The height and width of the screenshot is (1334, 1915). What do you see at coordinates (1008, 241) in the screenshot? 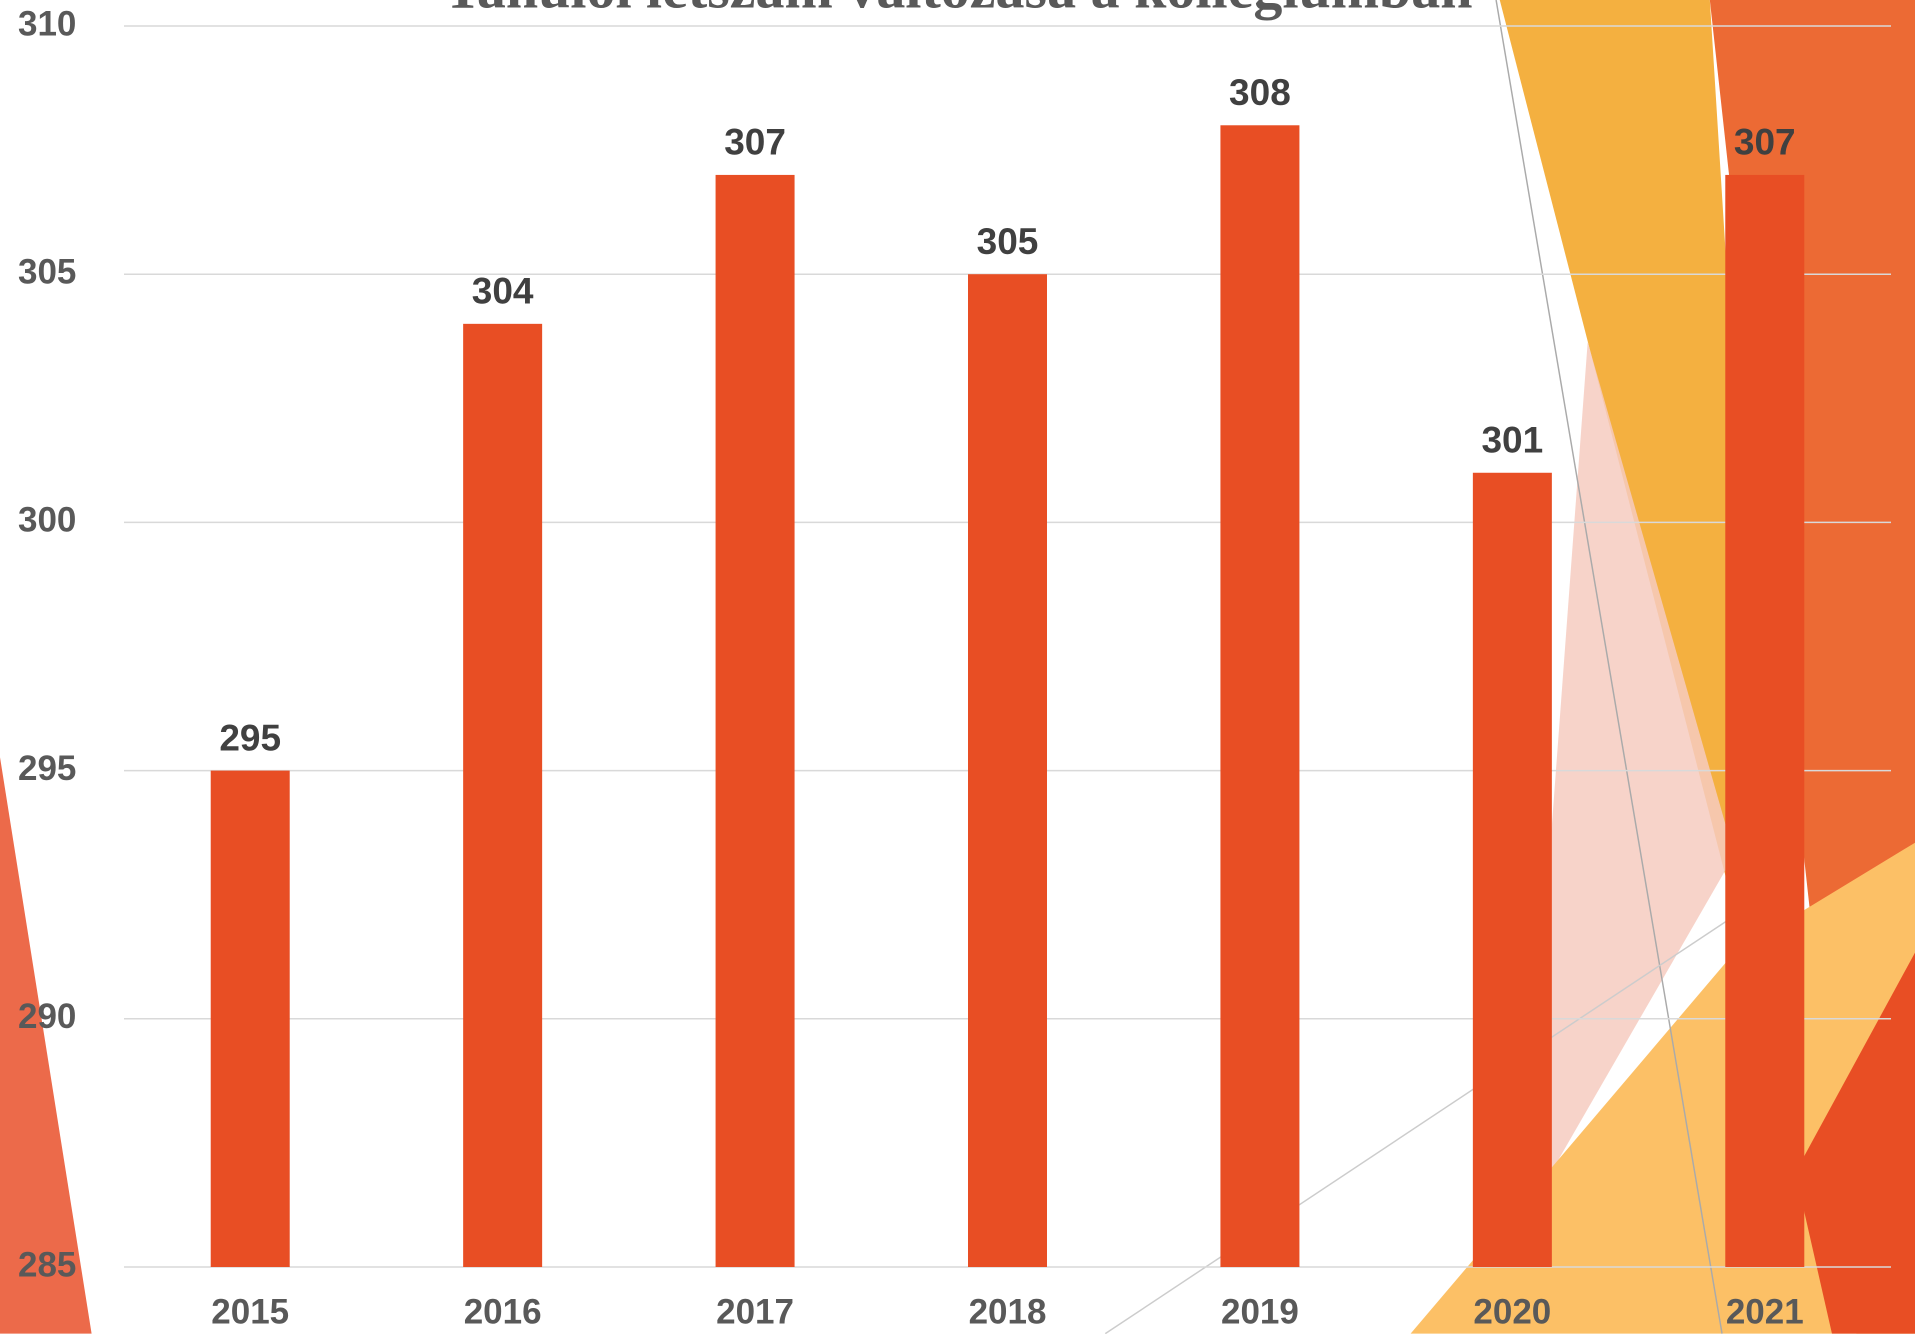
I see `data-label: 305` at bounding box center [1008, 241].